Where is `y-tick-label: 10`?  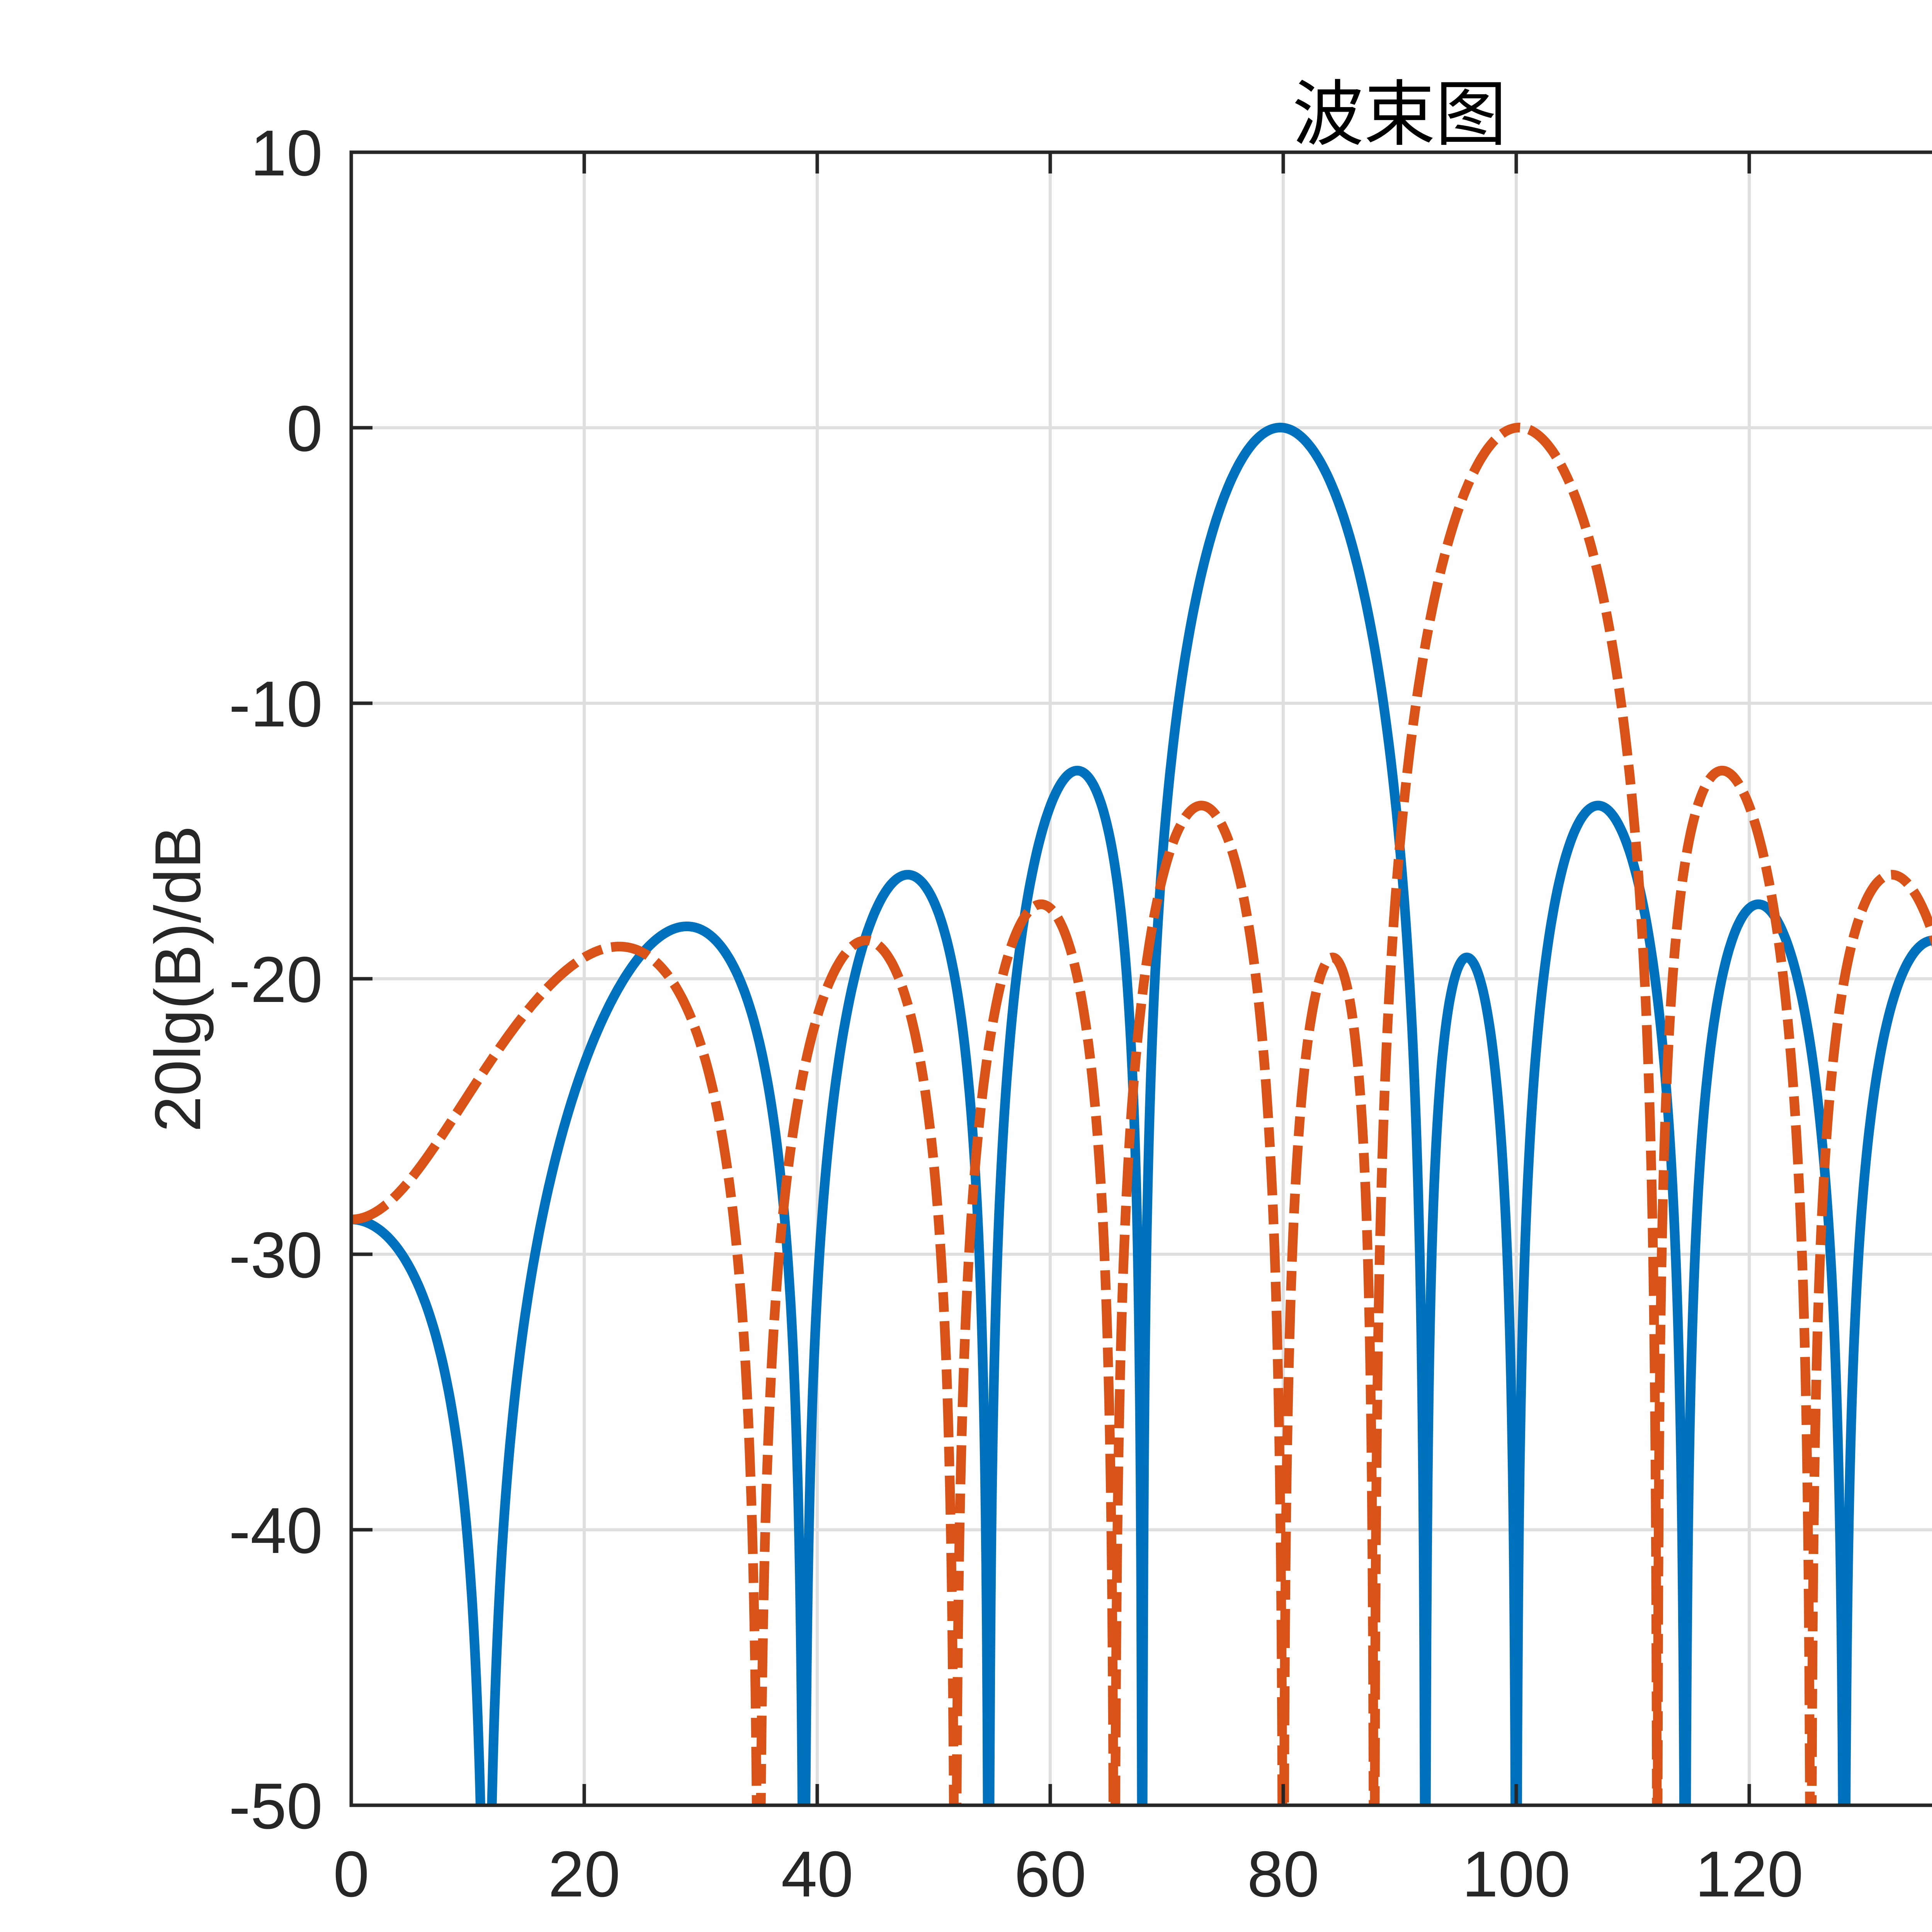 y-tick-label: 10 is located at coordinates (287, 153).